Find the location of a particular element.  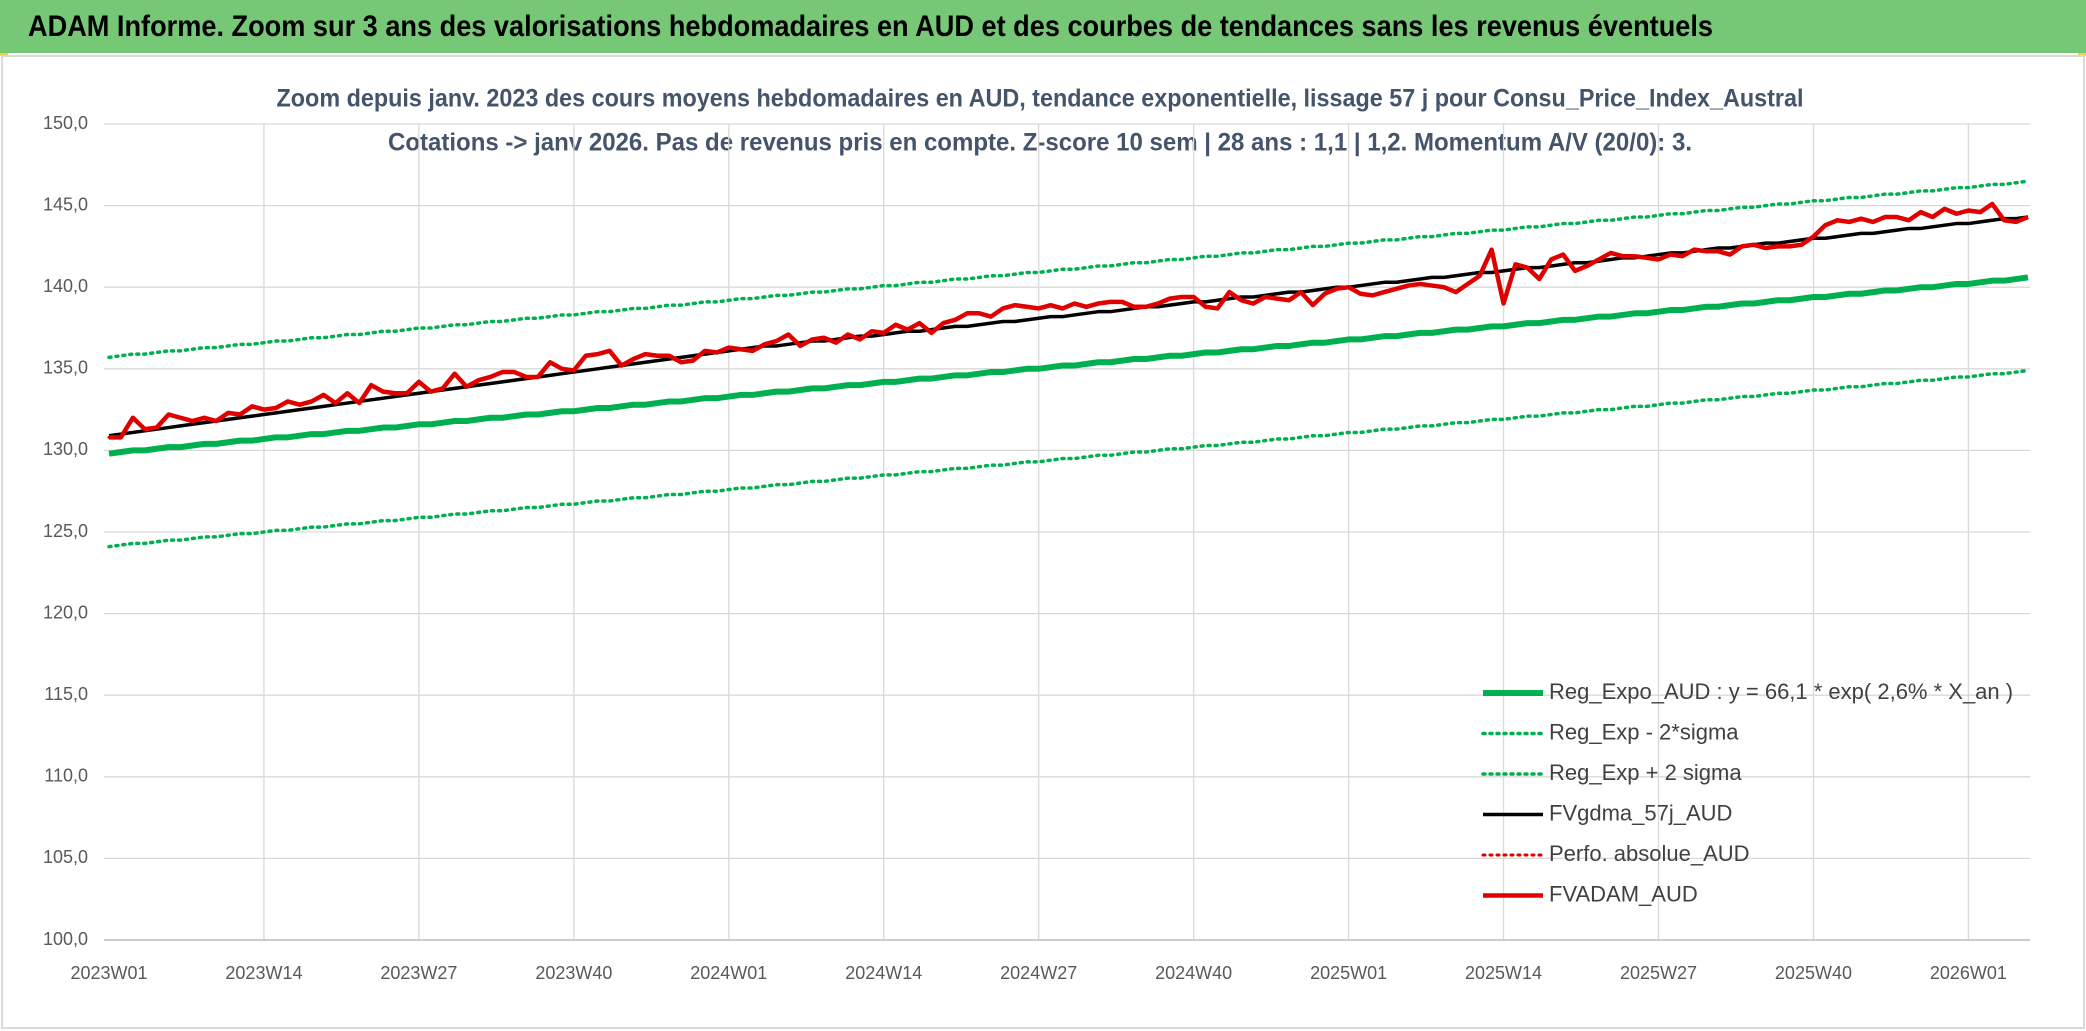

x-tick-label: 2025W01 is located at coordinates (1348, 973).